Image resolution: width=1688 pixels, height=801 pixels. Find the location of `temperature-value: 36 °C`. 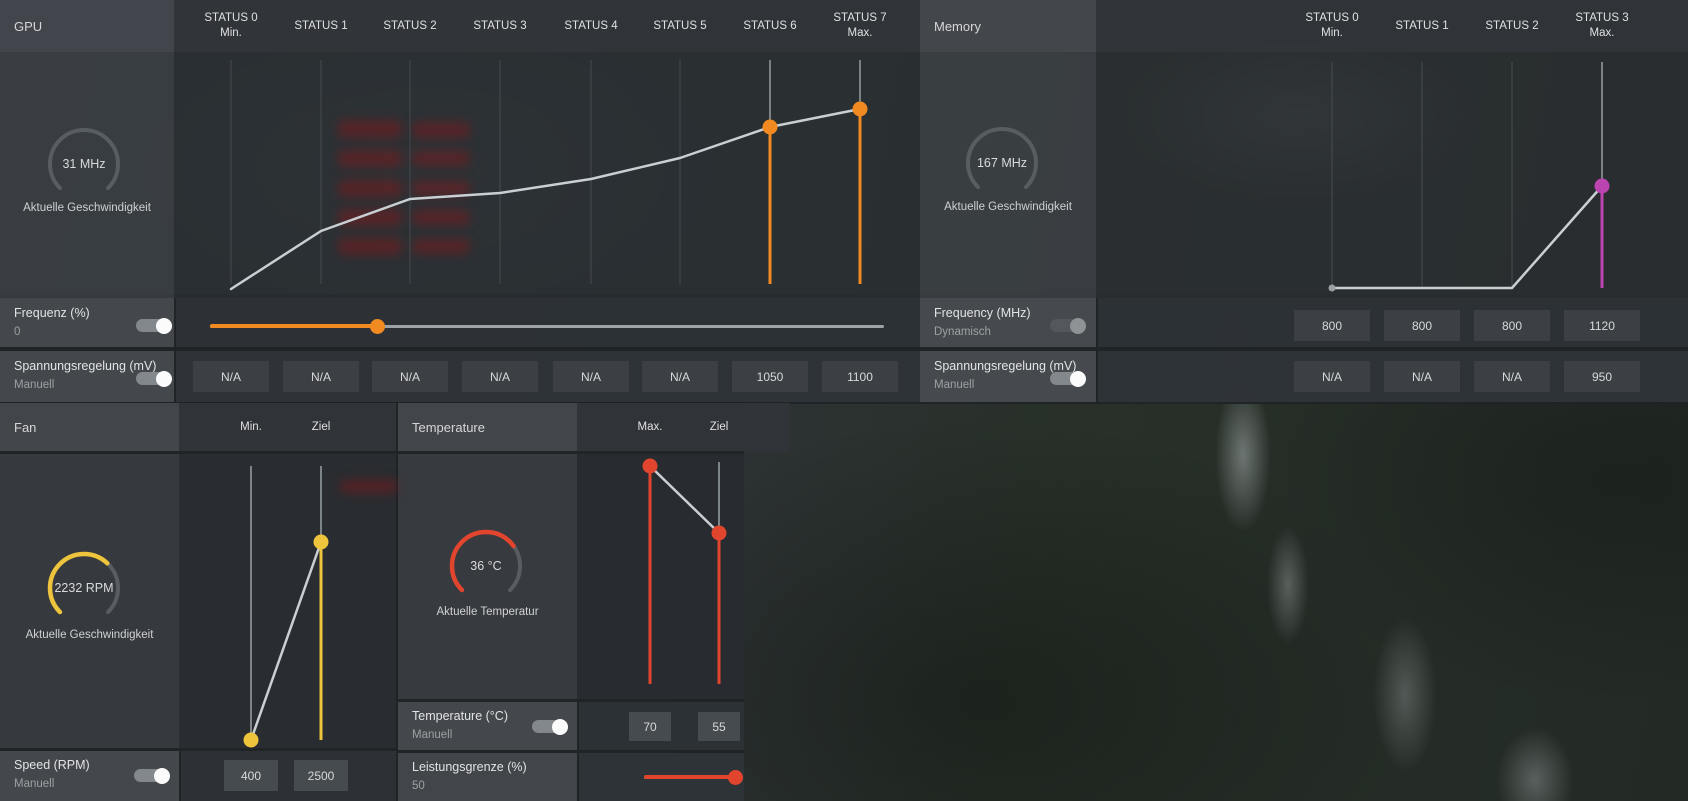

temperature-value: 36 °C is located at coordinates (486, 566).